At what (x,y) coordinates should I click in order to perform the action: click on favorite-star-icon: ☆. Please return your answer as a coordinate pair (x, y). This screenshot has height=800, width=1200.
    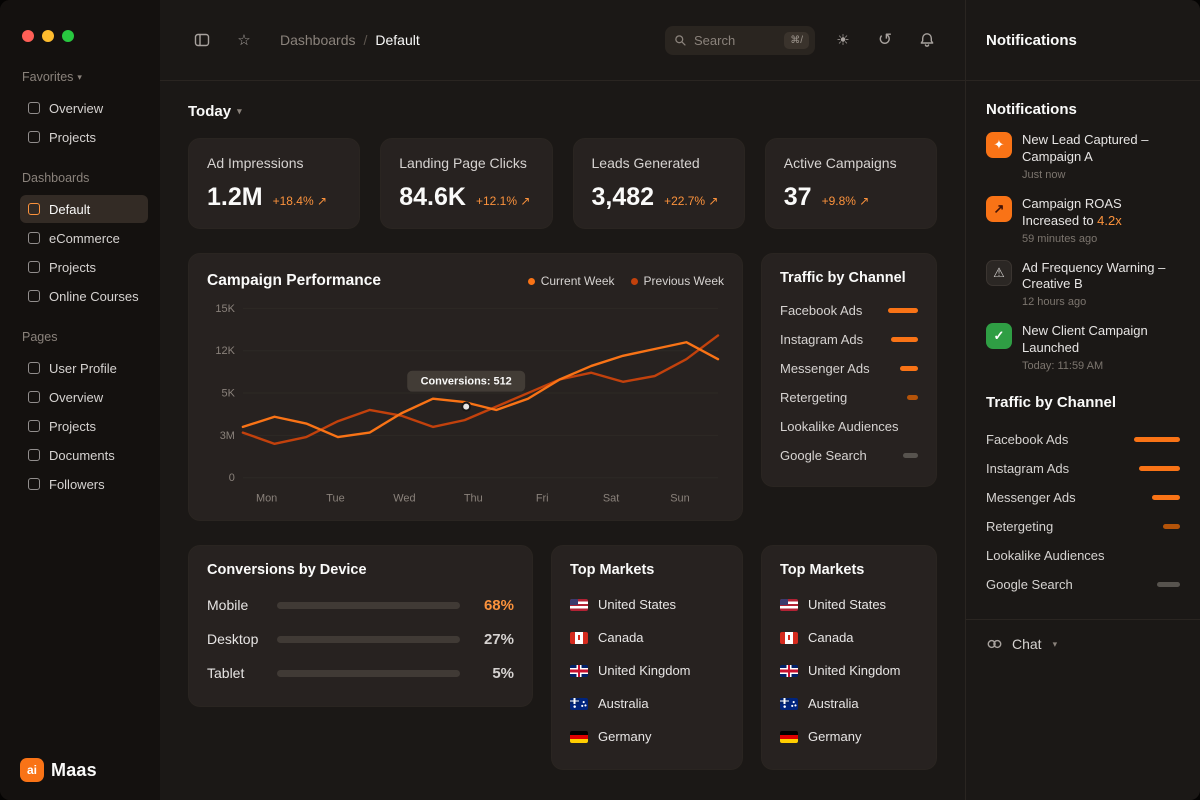
    Looking at the image, I should click on (244, 40).